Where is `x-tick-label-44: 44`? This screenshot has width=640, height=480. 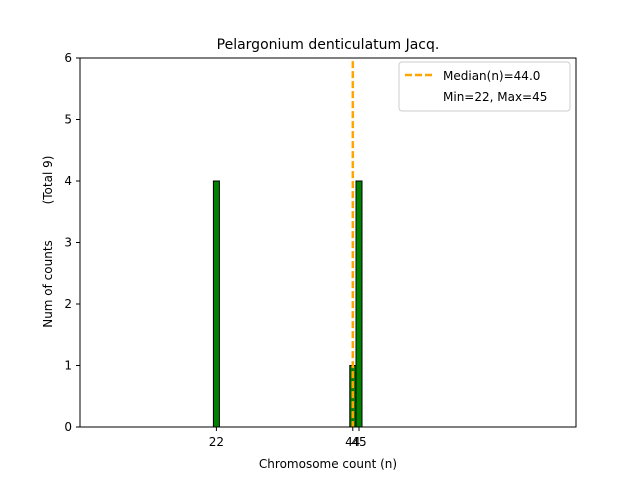 x-tick-label-44: 44 is located at coordinates (352, 442).